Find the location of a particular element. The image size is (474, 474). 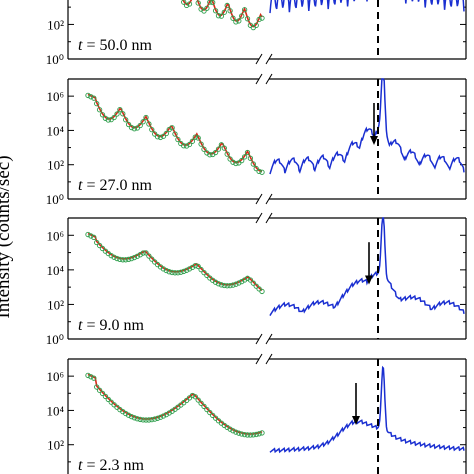

panel-1: 10⁰ 10² t = 50.0 nm is located at coordinates (256, 33).